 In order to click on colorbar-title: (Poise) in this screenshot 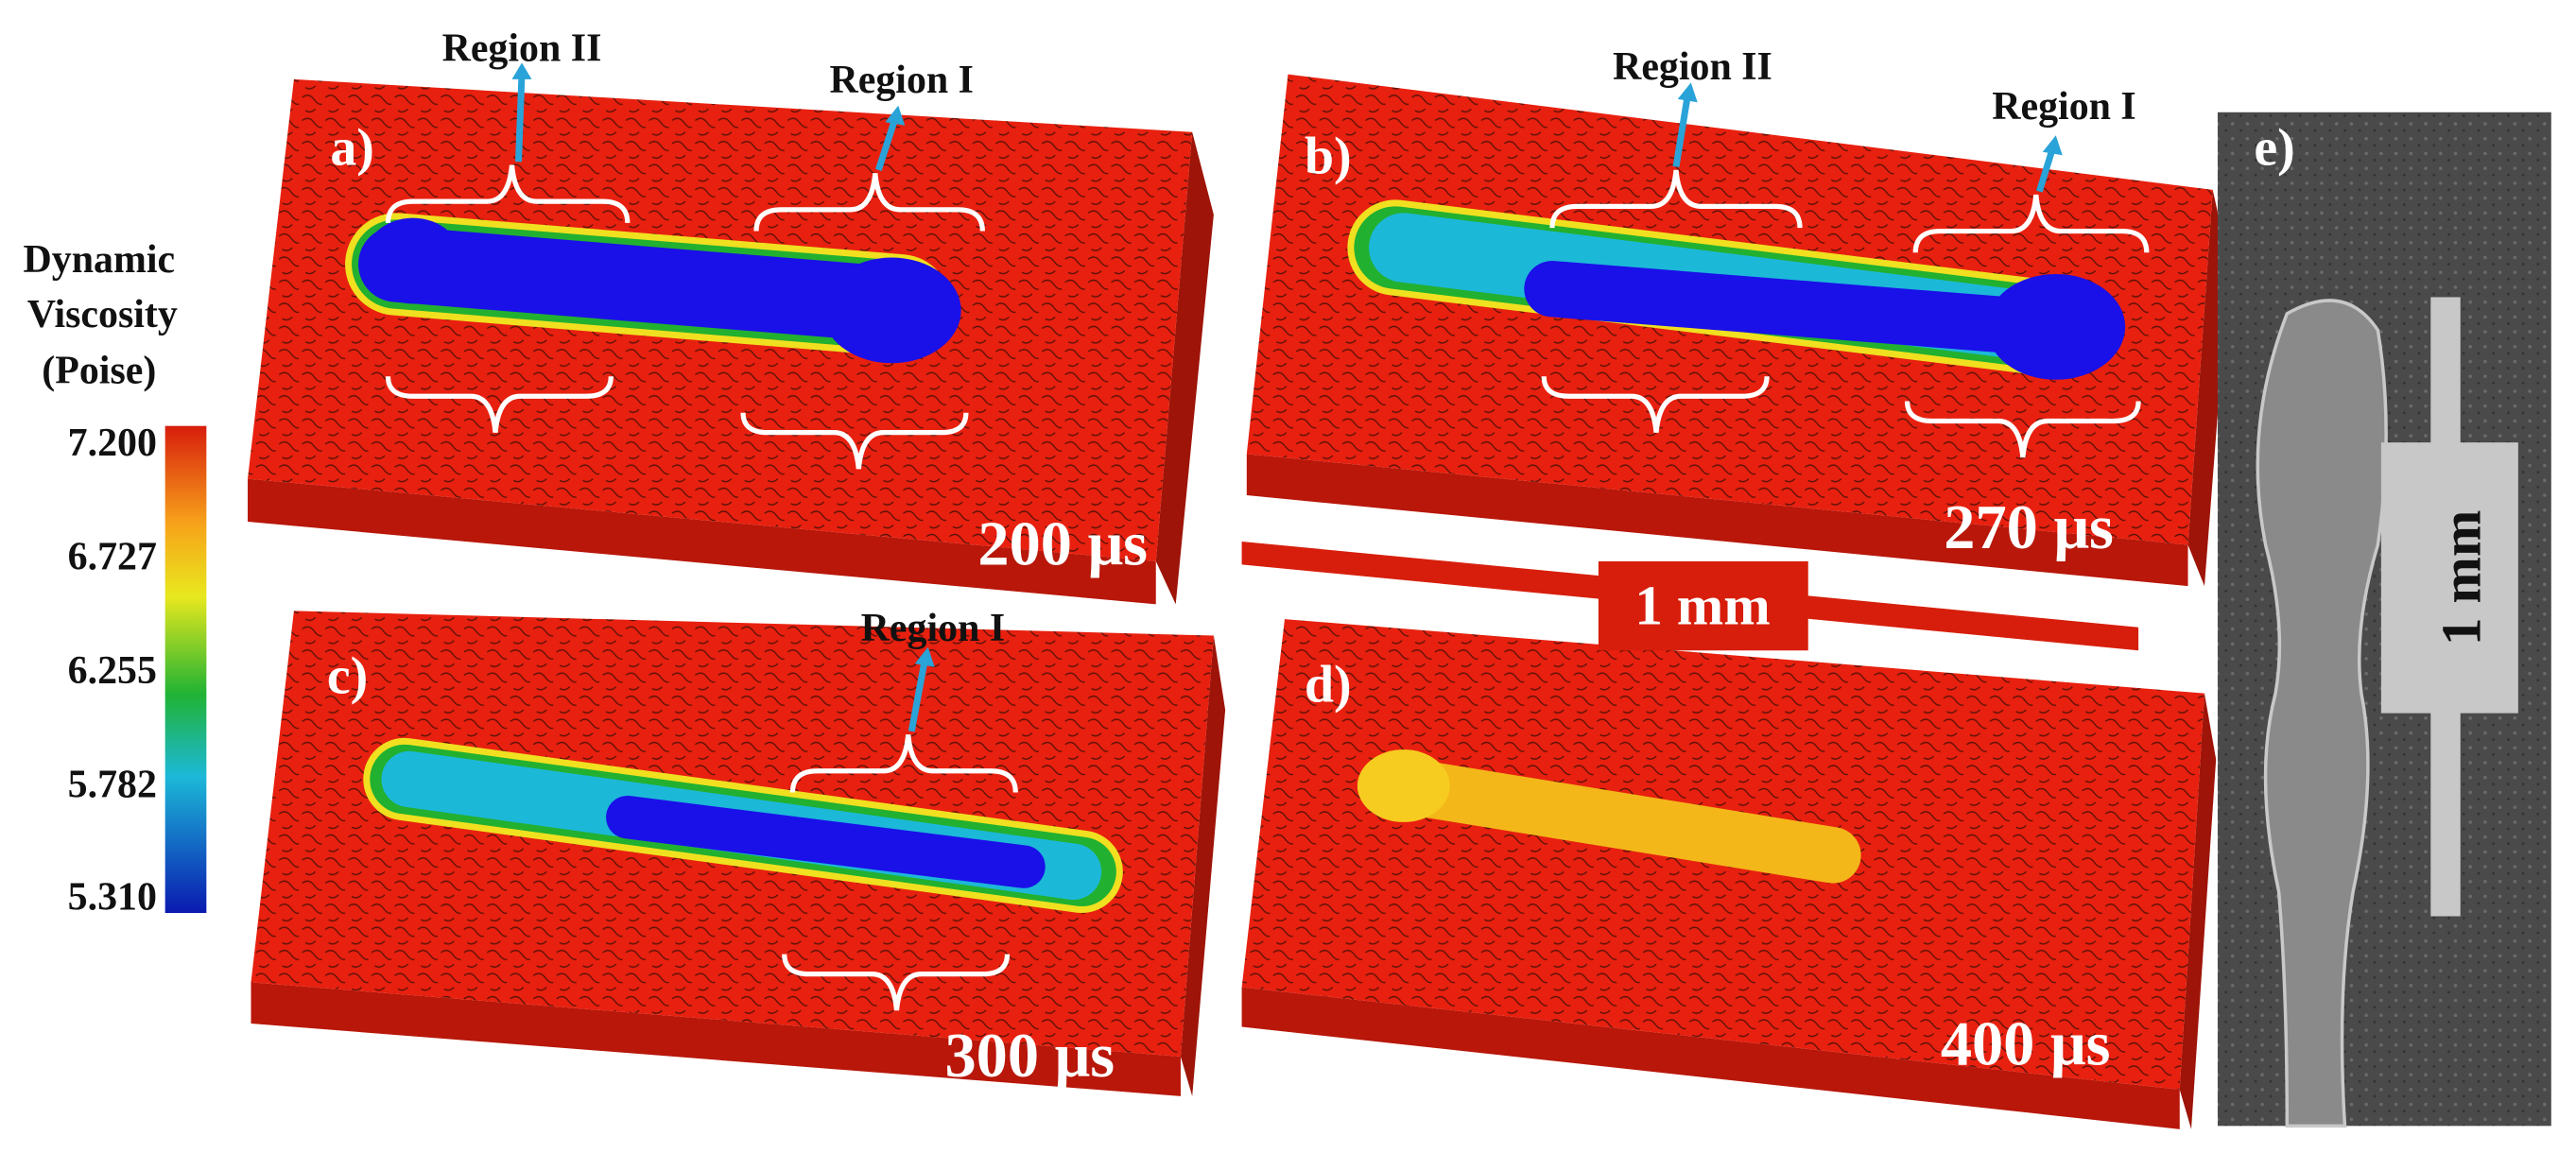, I will do `click(99, 370)`.